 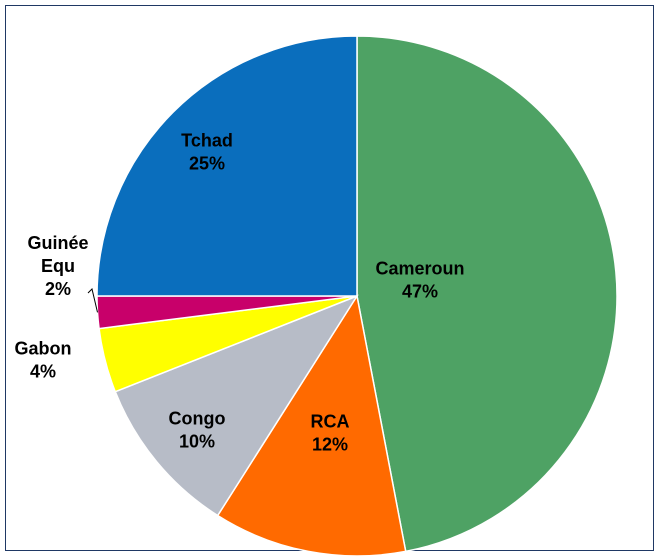 I want to click on leader-lines, so click(x=92, y=300).